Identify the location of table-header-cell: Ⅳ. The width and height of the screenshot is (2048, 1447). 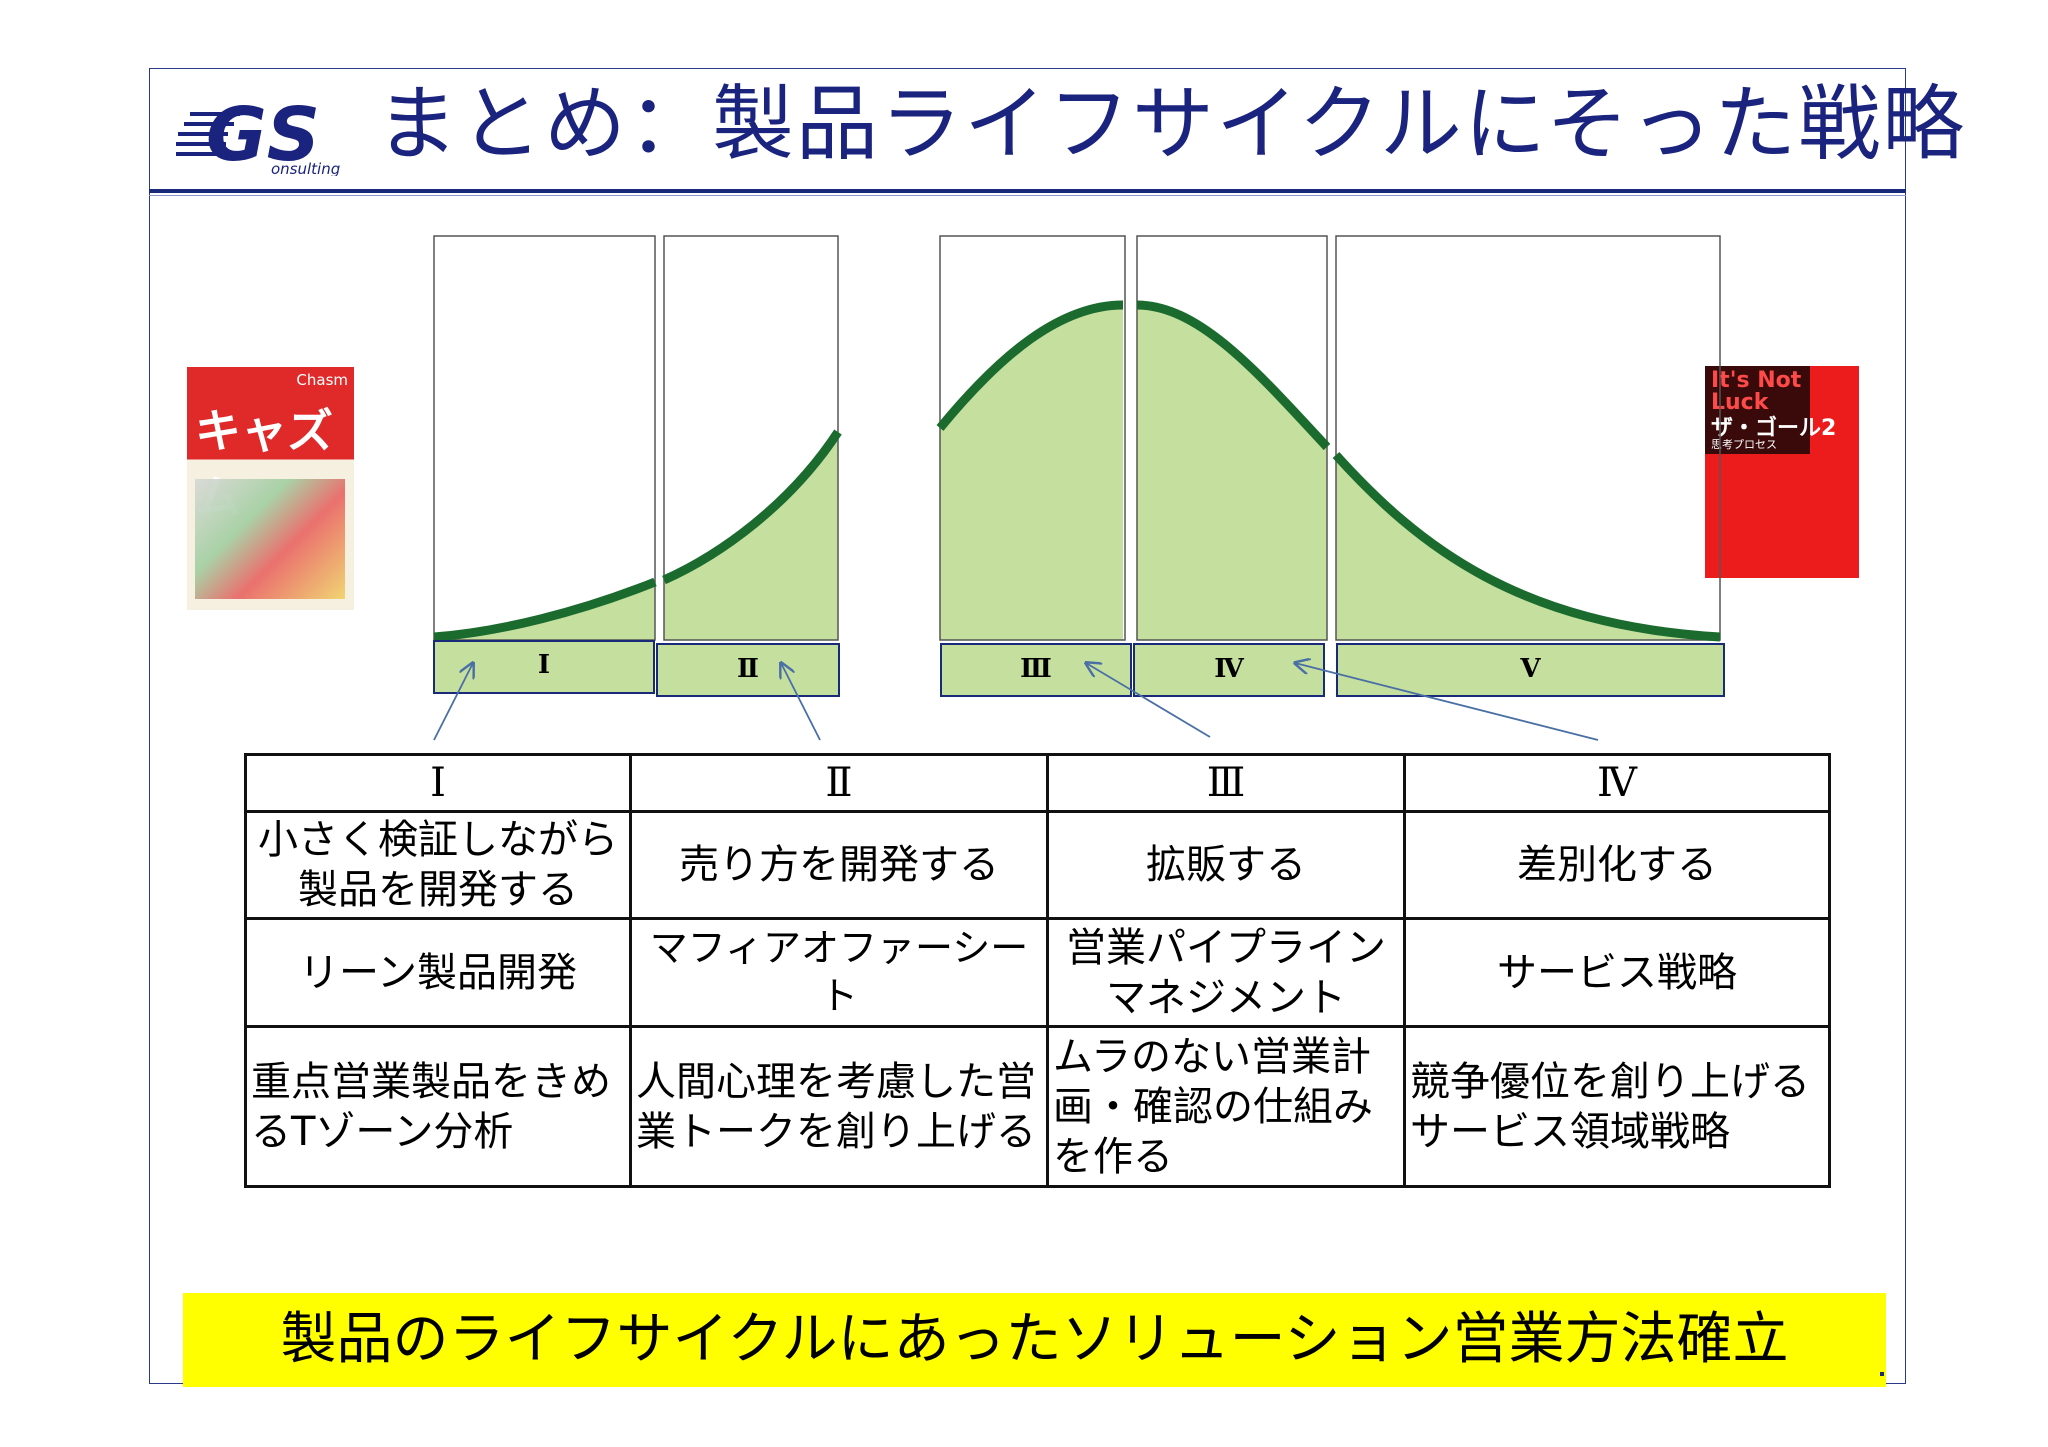
(1617, 783).